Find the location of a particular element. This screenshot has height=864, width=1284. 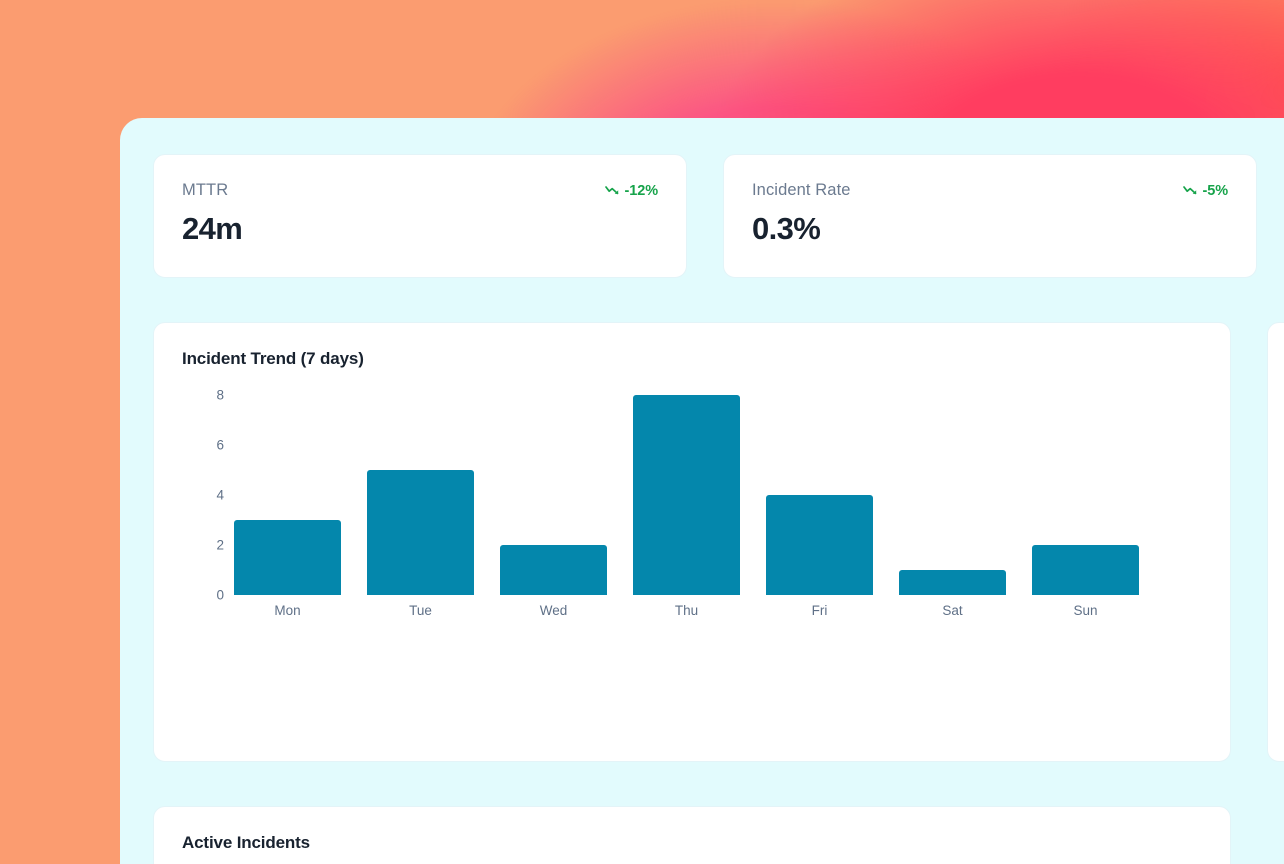

y-axis-tick: 0 is located at coordinates (220, 595).